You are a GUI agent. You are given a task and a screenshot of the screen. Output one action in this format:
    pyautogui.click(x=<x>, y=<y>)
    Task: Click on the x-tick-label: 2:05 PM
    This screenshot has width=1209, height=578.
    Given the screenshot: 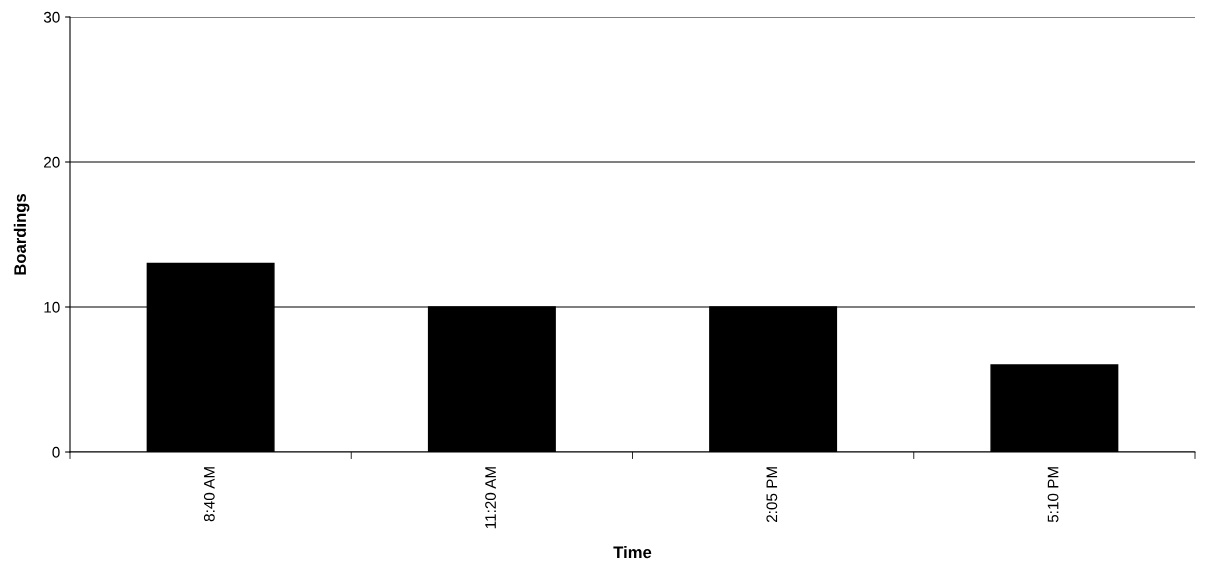 What is the action you would take?
    pyautogui.click(x=772, y=495)
    